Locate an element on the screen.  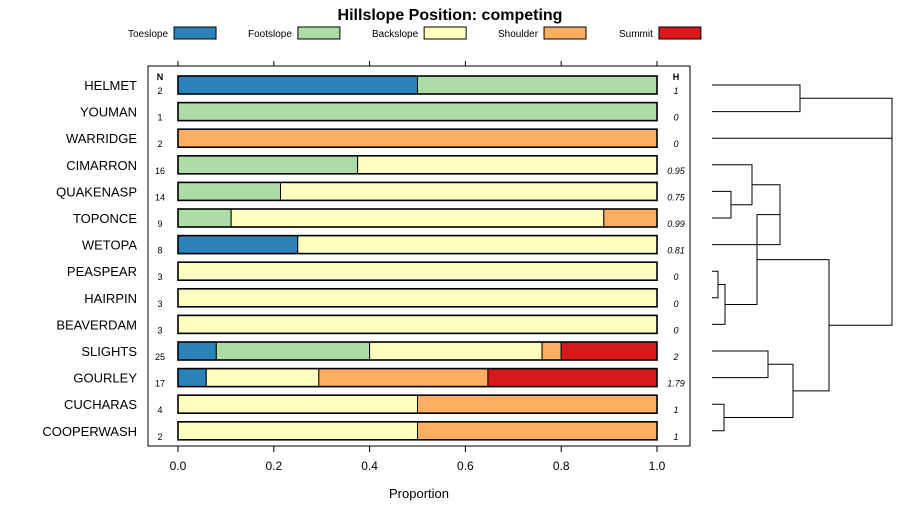
chart-title: Hillslope Position: competing is located at coordinates (450, 15).